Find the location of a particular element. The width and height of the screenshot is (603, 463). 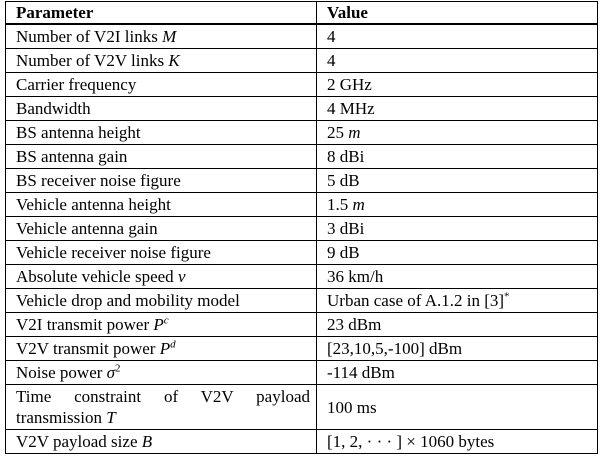

table-row: Carrier frequency 2 GHz is located at coordinates (301, 84).